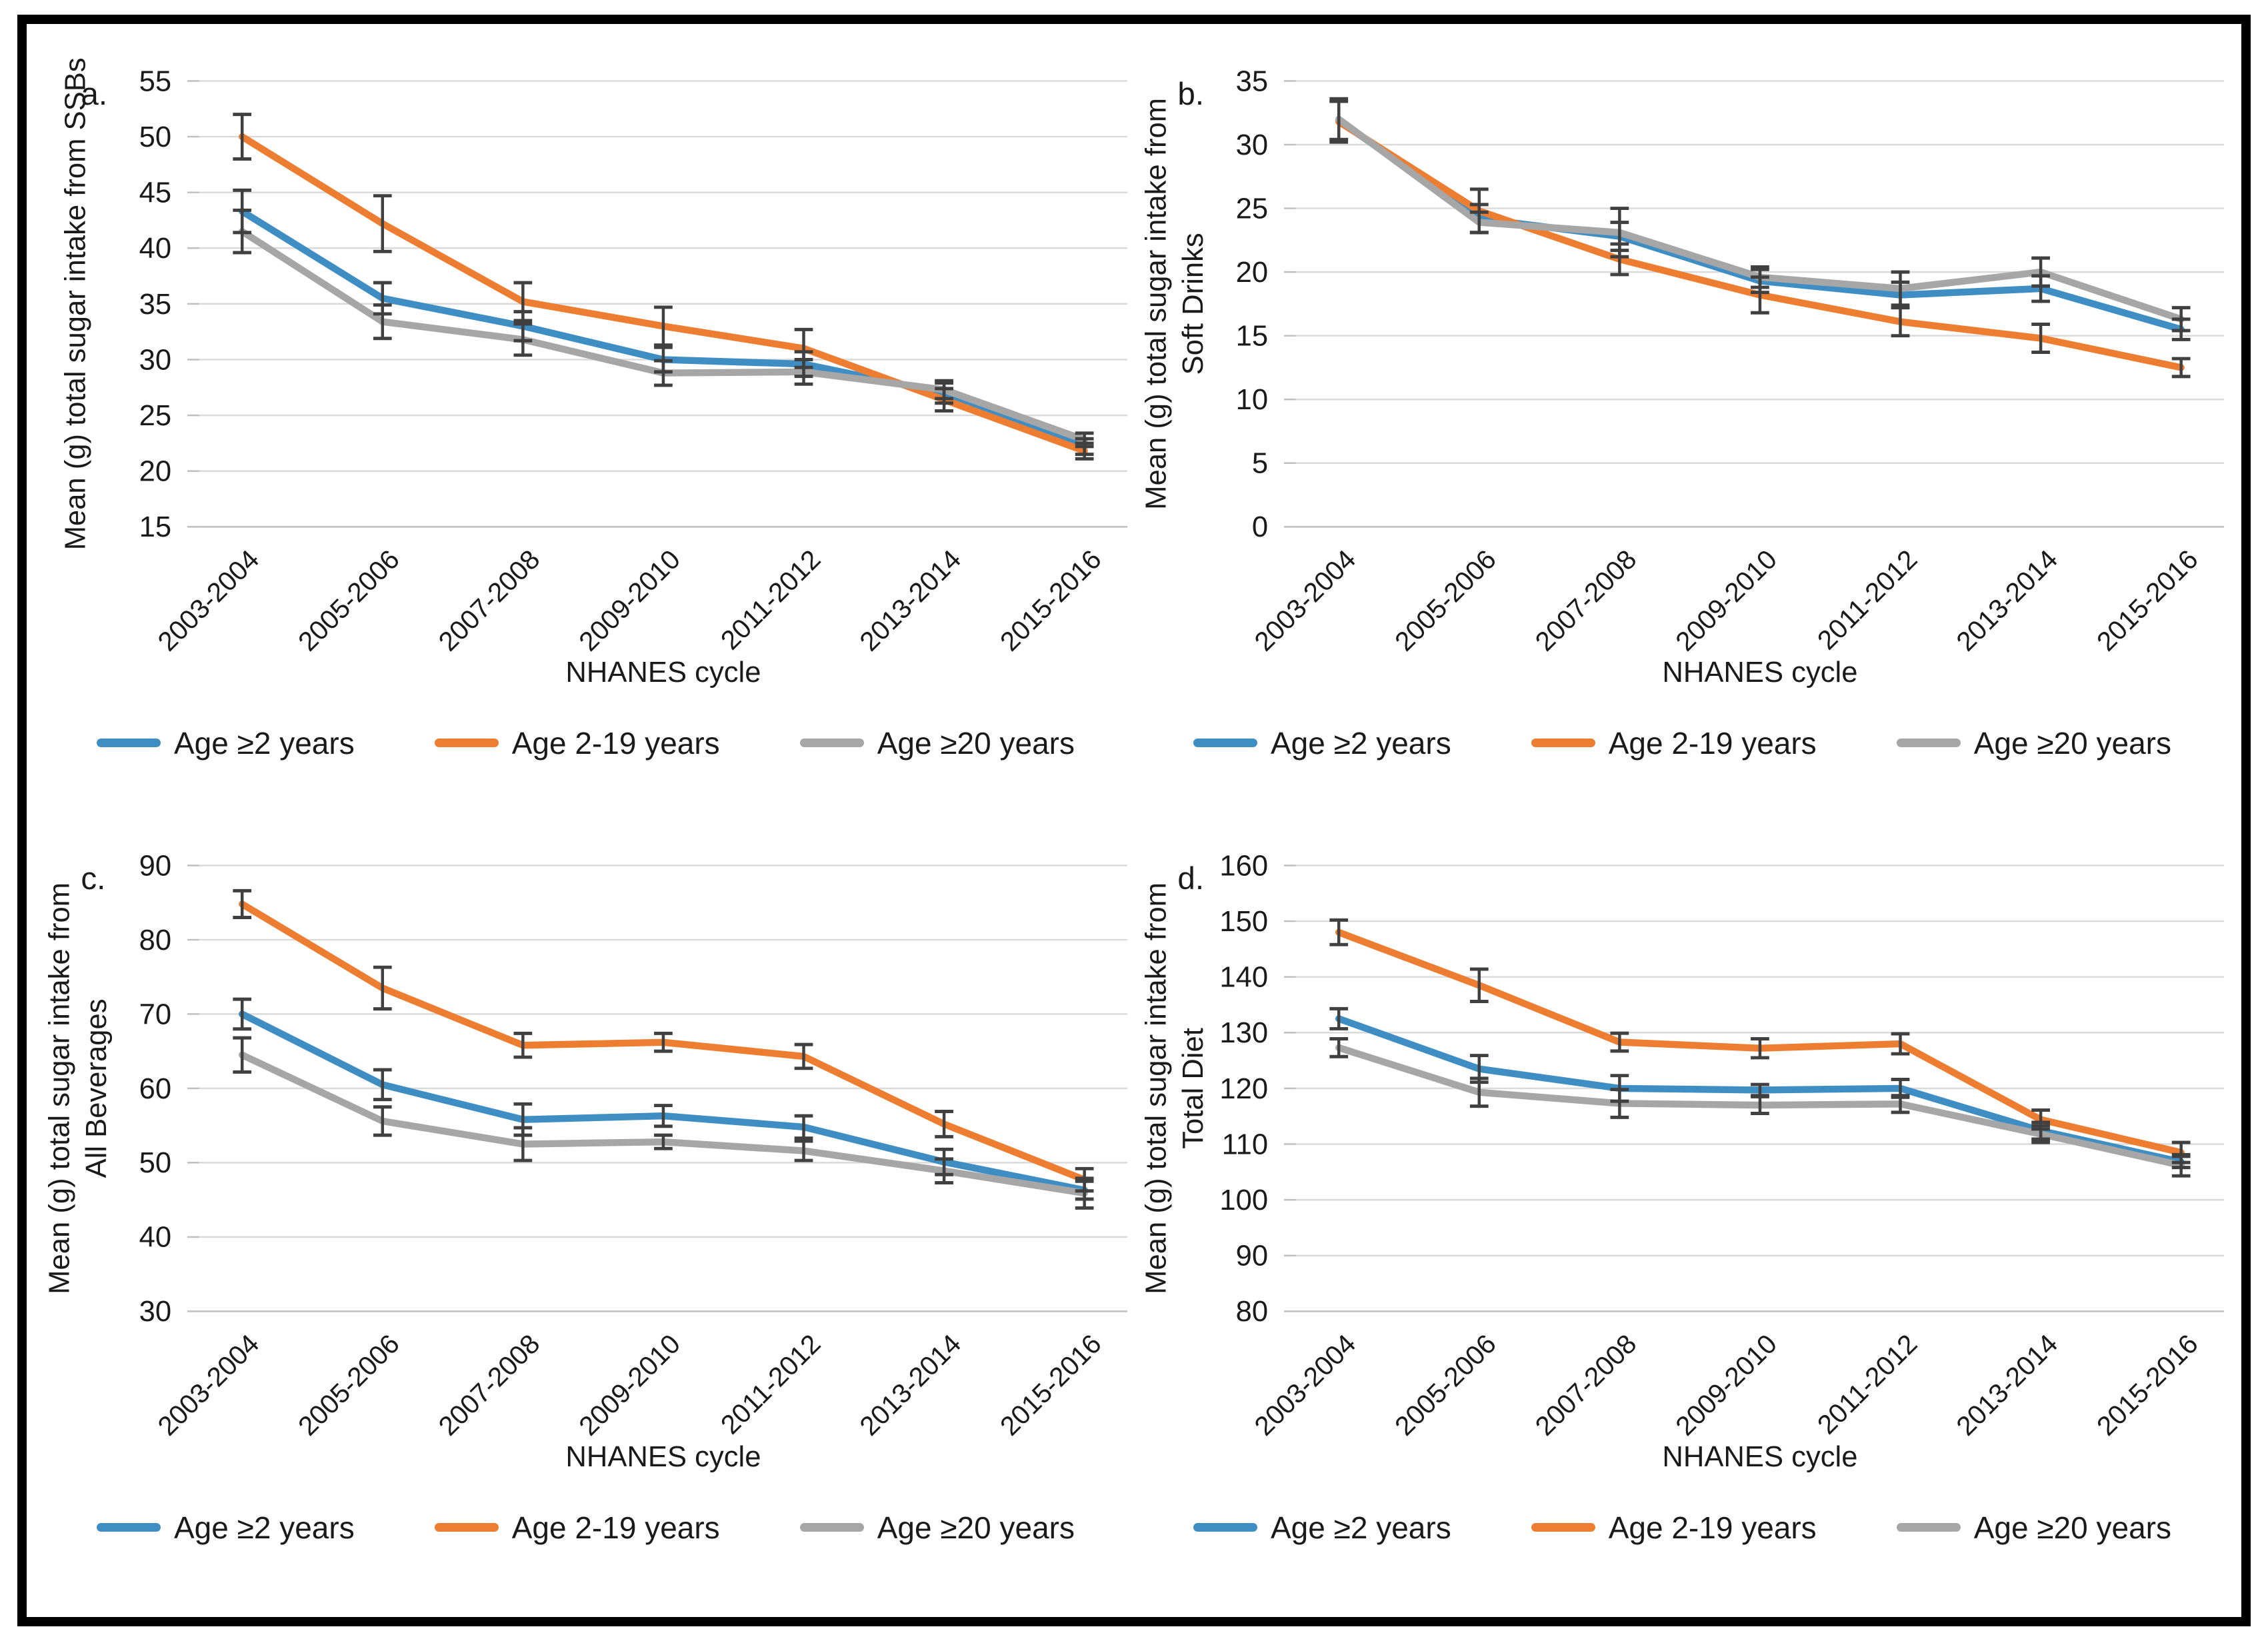  I want to click on y-tick-label: 40, so click(155, 249).